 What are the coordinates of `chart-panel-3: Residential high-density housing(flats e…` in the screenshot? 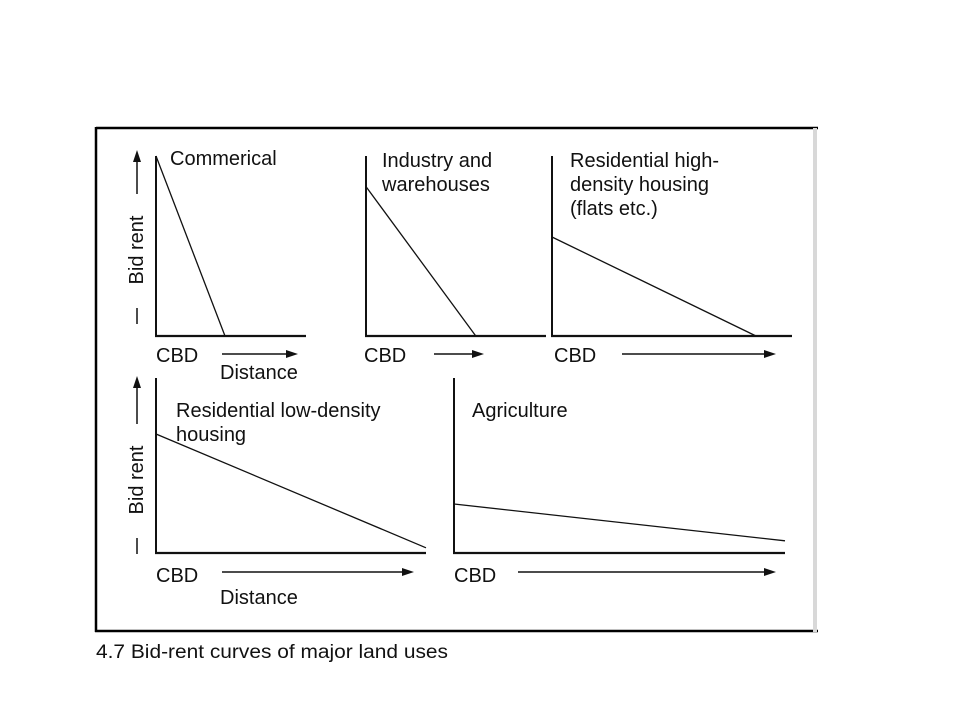 It's located at (671, 258).